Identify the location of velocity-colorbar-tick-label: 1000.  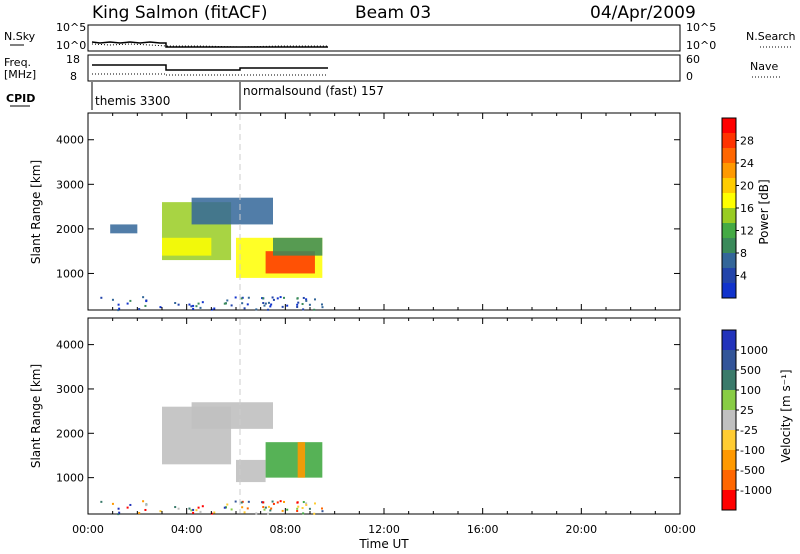
(754, 350).